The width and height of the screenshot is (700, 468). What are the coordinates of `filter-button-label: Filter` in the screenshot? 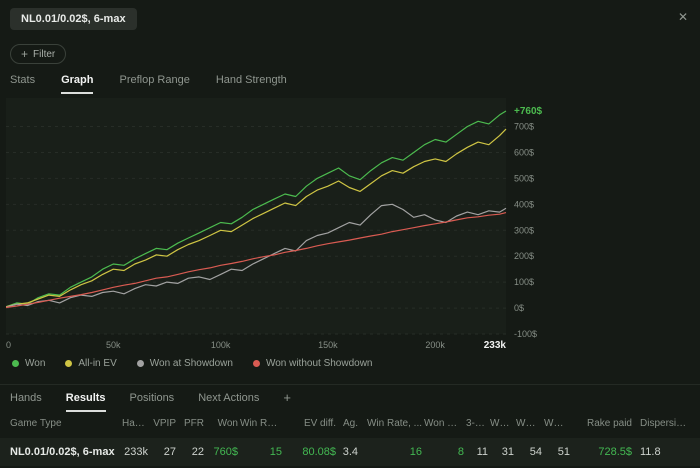 It's located at (44, 54).